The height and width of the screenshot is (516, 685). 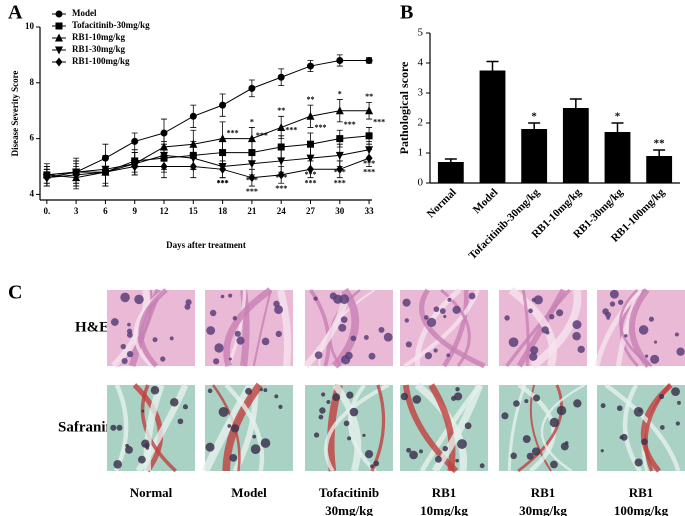 What do you see at coordinates (59, 14) in the screenshot?
I see `legend-marker` at bounding box center [59, 14].